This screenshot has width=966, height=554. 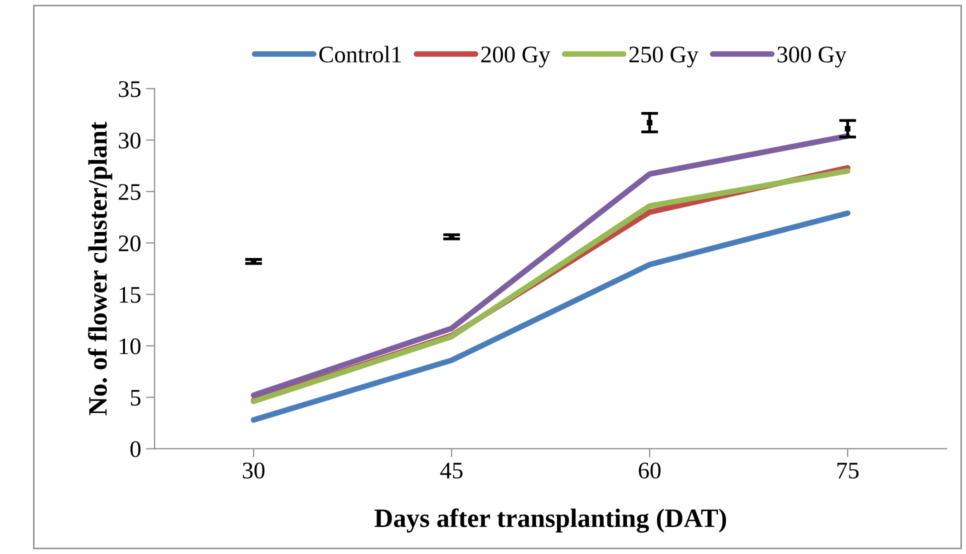 What do you see at coordinates (663, 57) in the screenshot?
I see `legend-label: 250 Gy` at bounding box center [663, 57].